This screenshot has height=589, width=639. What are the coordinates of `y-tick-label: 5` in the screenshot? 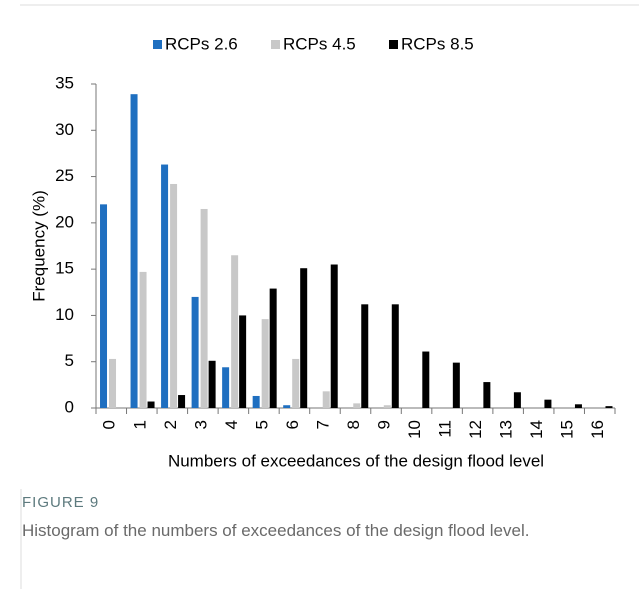 It's located at (69, 360).